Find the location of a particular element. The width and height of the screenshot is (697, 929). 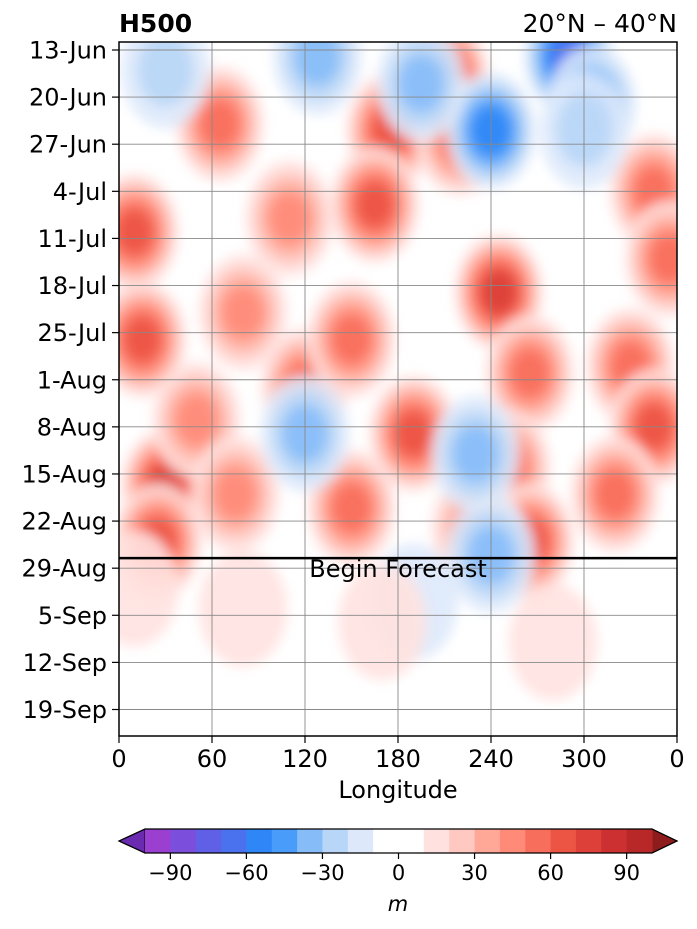

y-tick-label: 20-Jun is located at coordinates (68, 98).